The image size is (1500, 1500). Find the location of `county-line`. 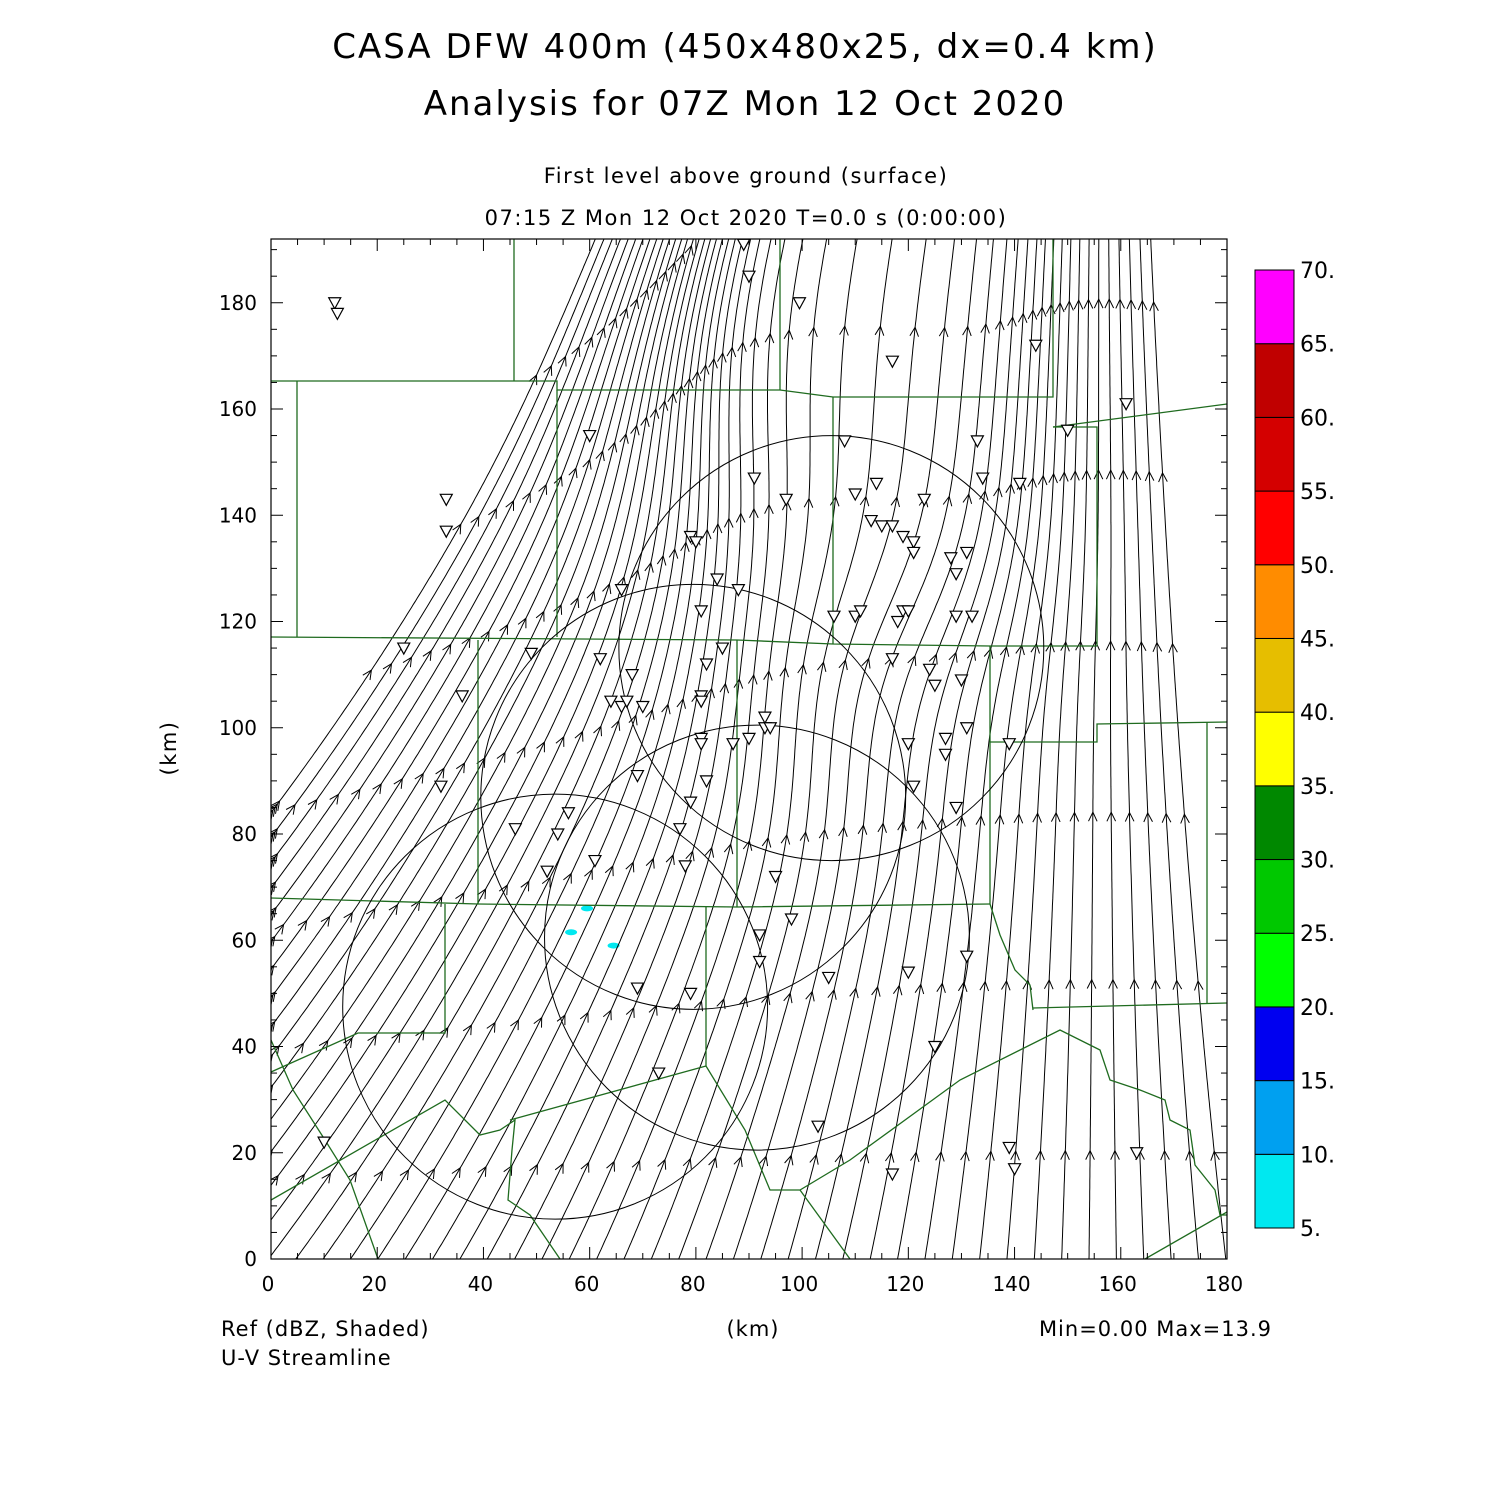

county-line is located at coordinates (1011, 828).